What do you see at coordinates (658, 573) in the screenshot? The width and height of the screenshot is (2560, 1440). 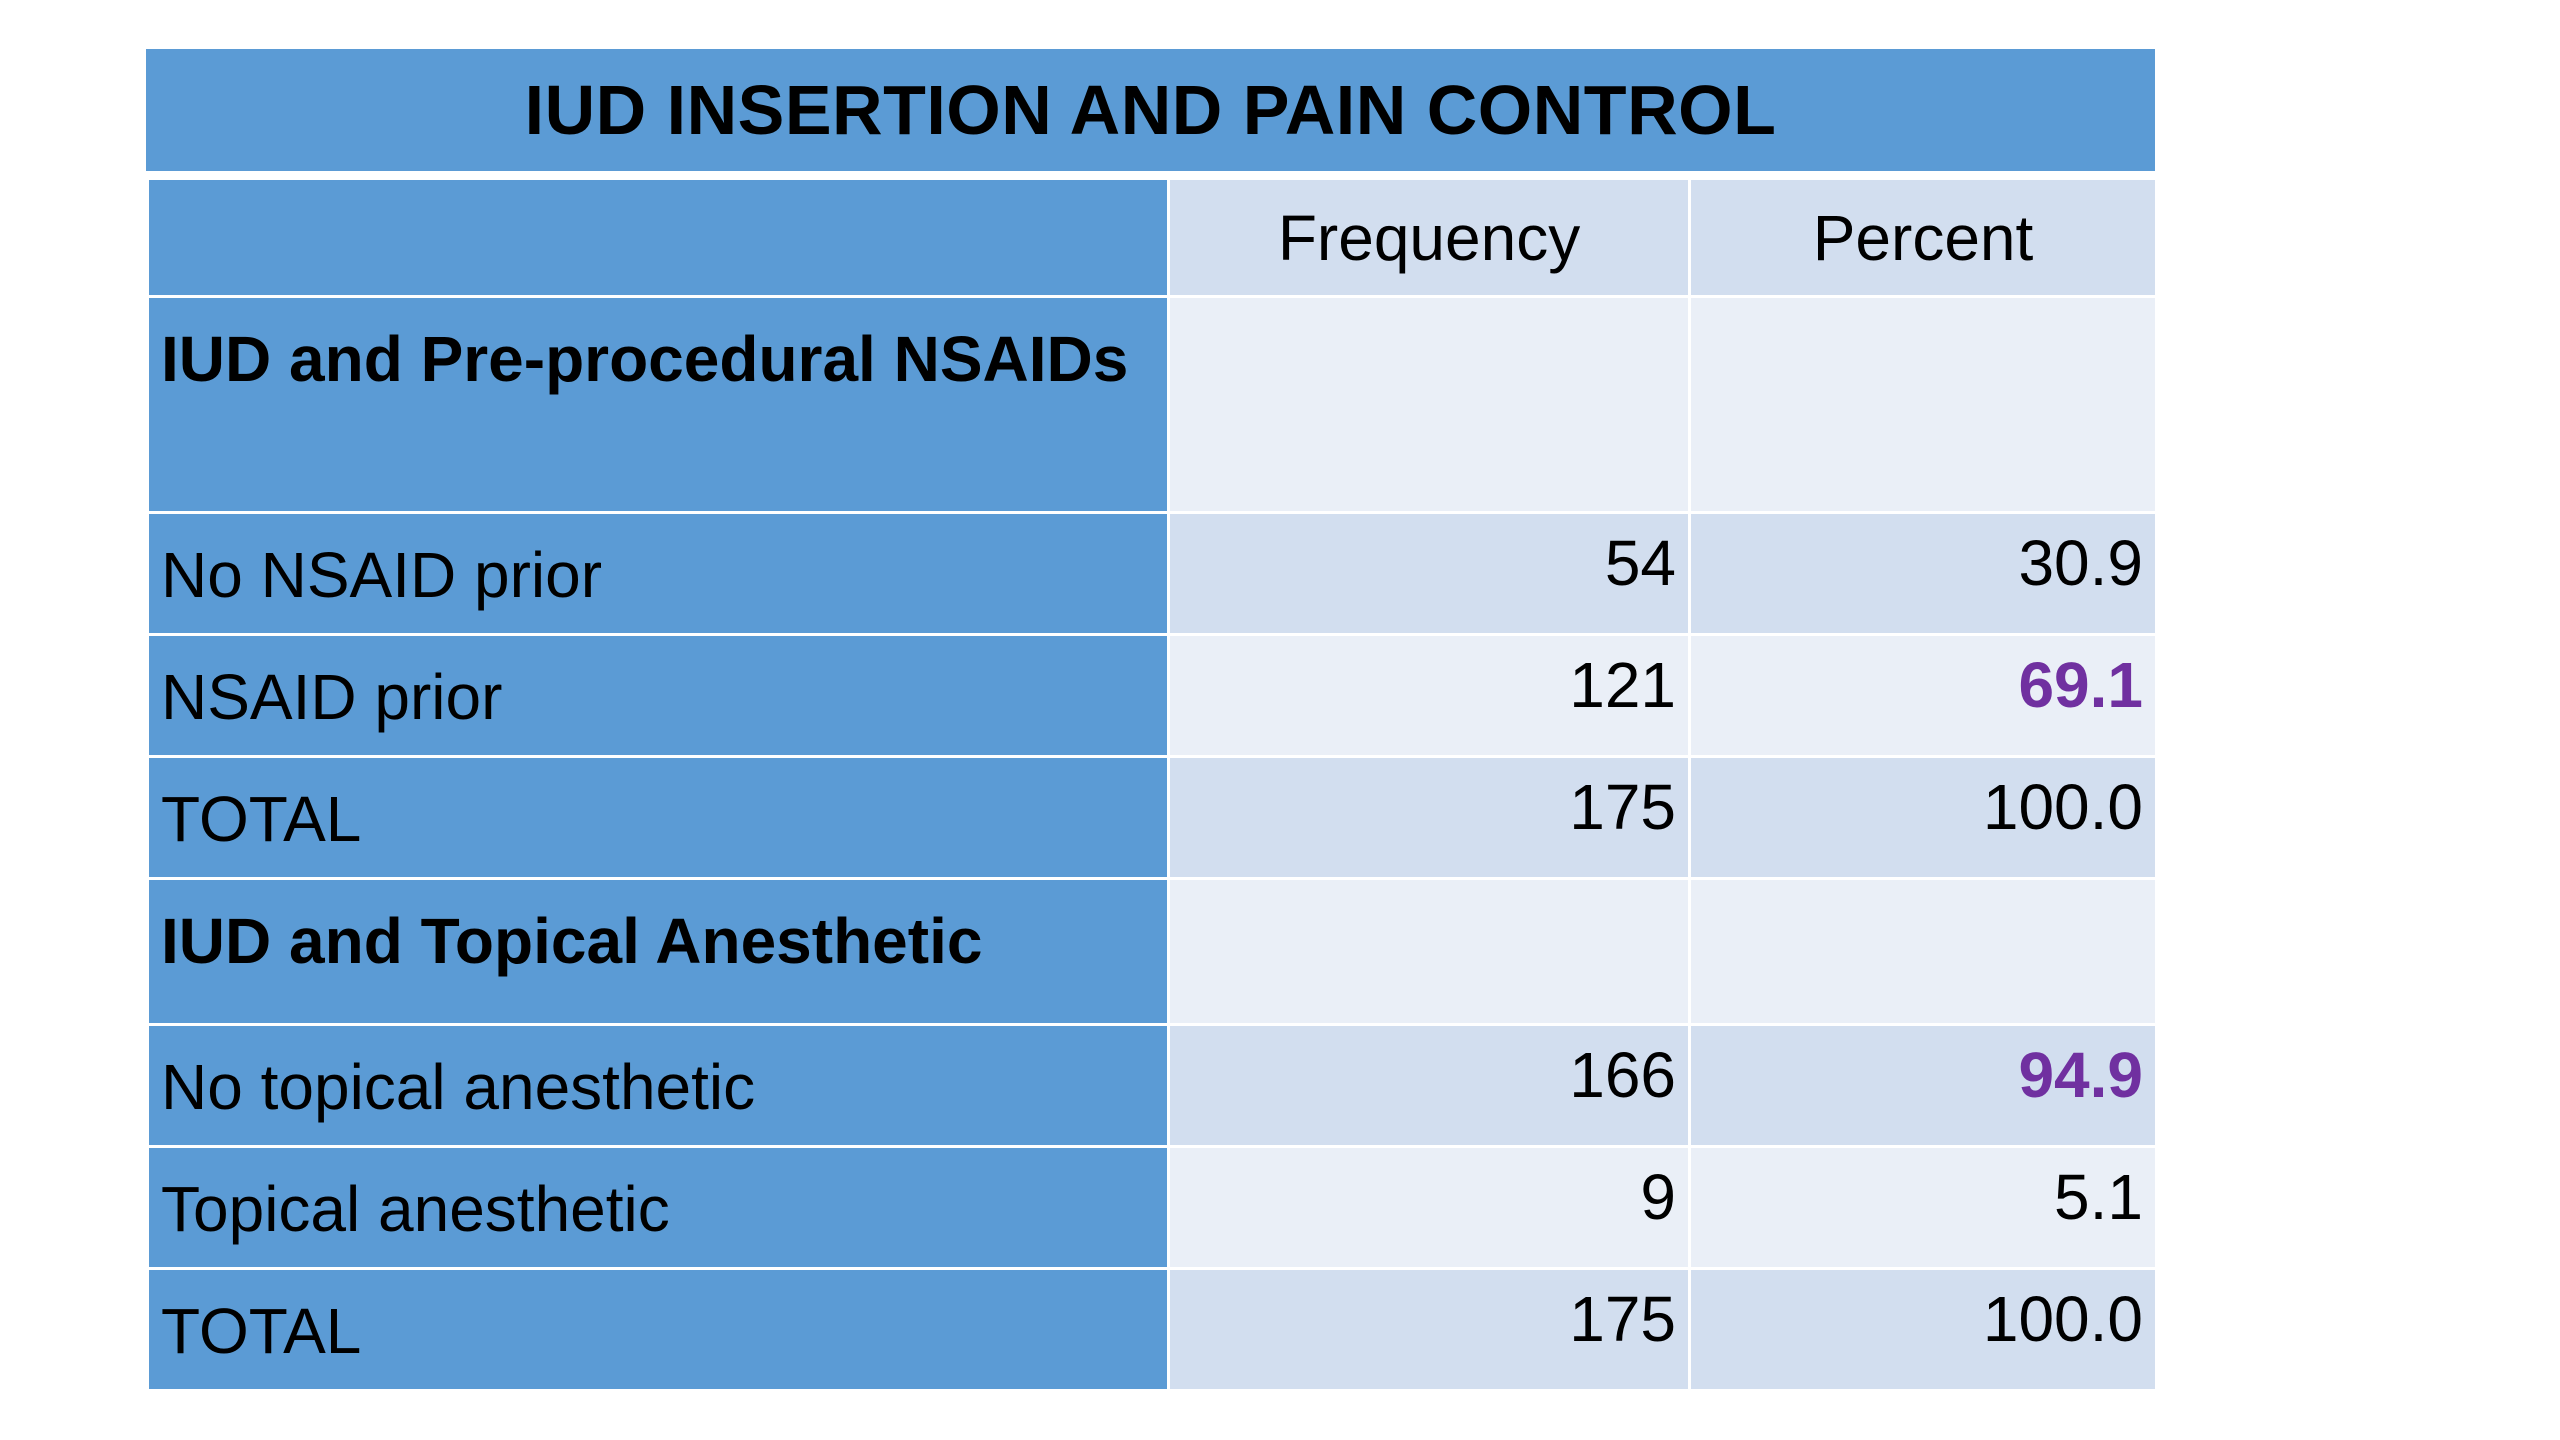 I see `row-label: No NSAID prior` at bounding box center [658, 573].